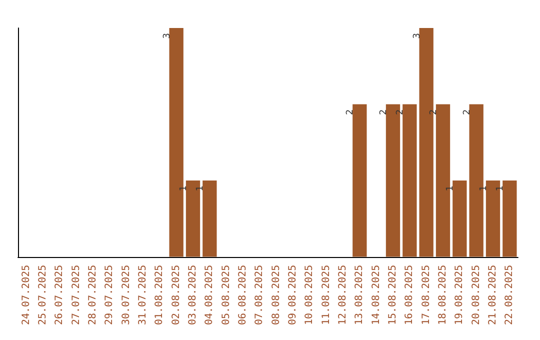 This screenshot has width=540, height=340. I want to click on x-tick-label: 29.07.2025, so click(110, 295).